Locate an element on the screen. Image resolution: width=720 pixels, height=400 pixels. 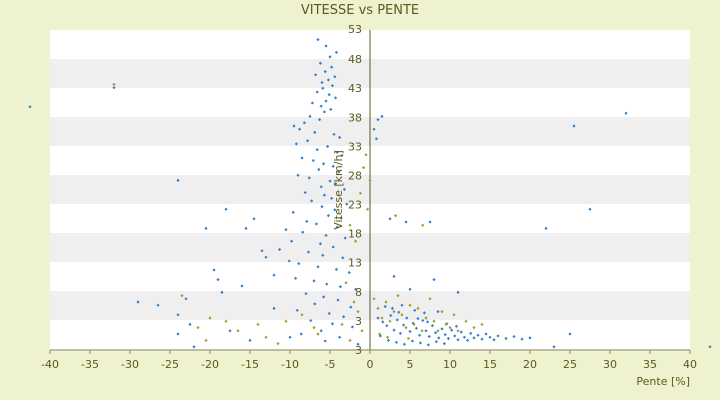
x-tick-label: -30 is located at coordinates (130, 364).